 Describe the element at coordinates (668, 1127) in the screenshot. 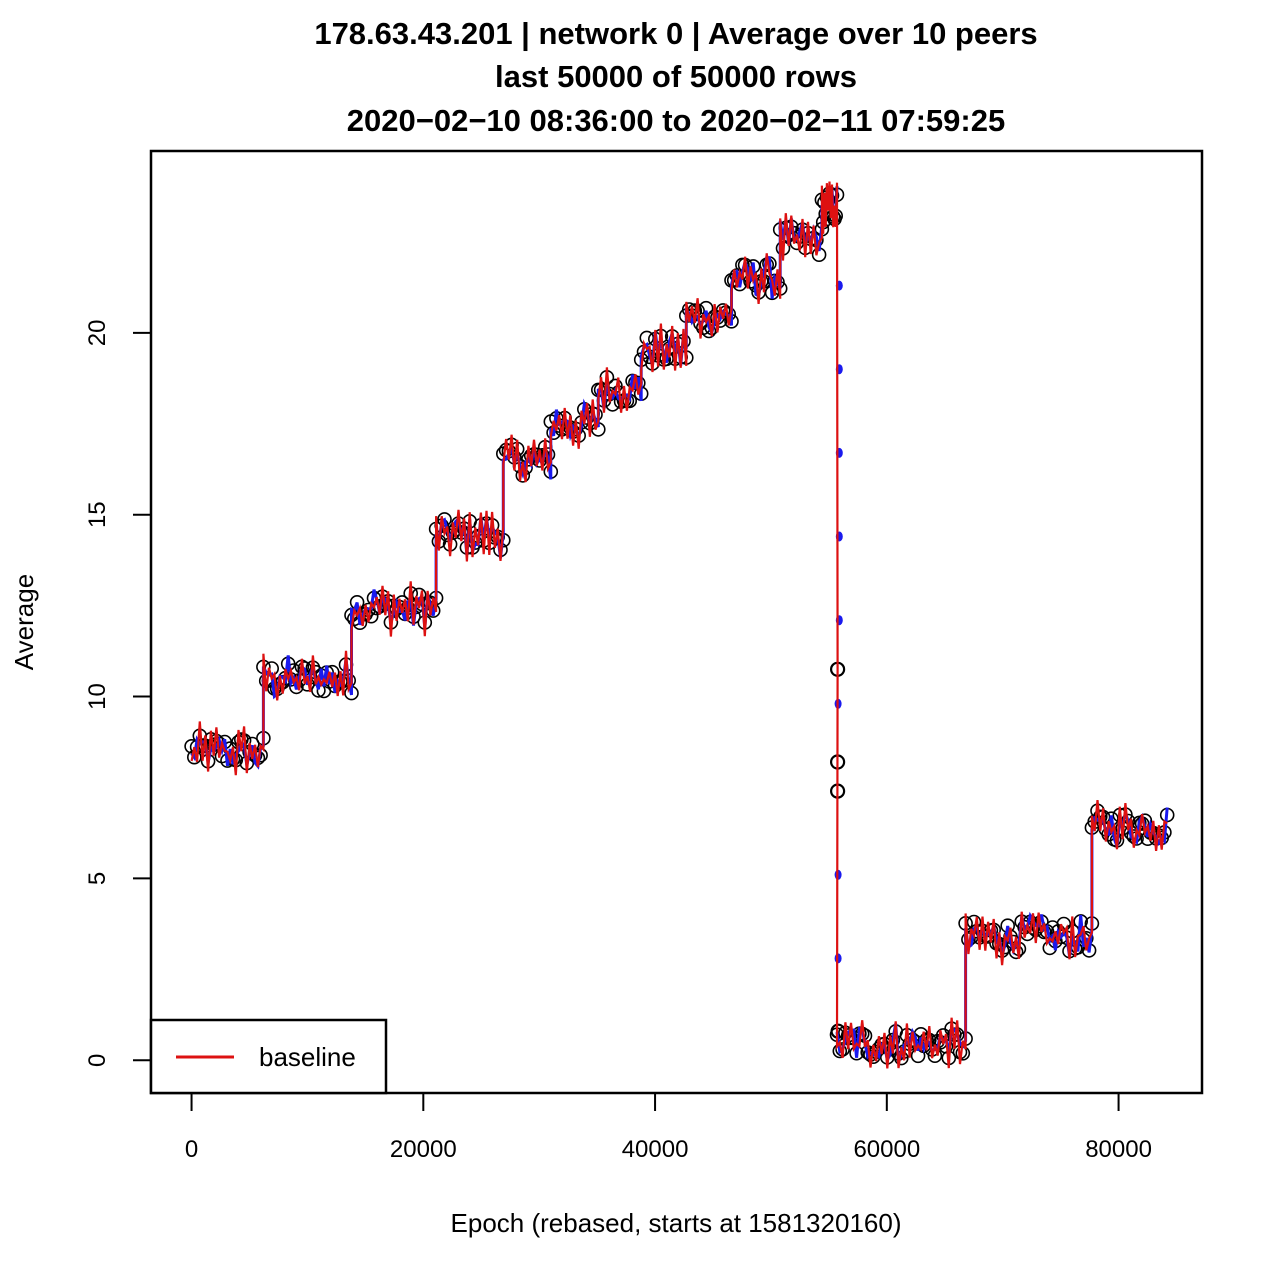

I see `x-axis: 0 20000 40000 60000 80000` at that location.